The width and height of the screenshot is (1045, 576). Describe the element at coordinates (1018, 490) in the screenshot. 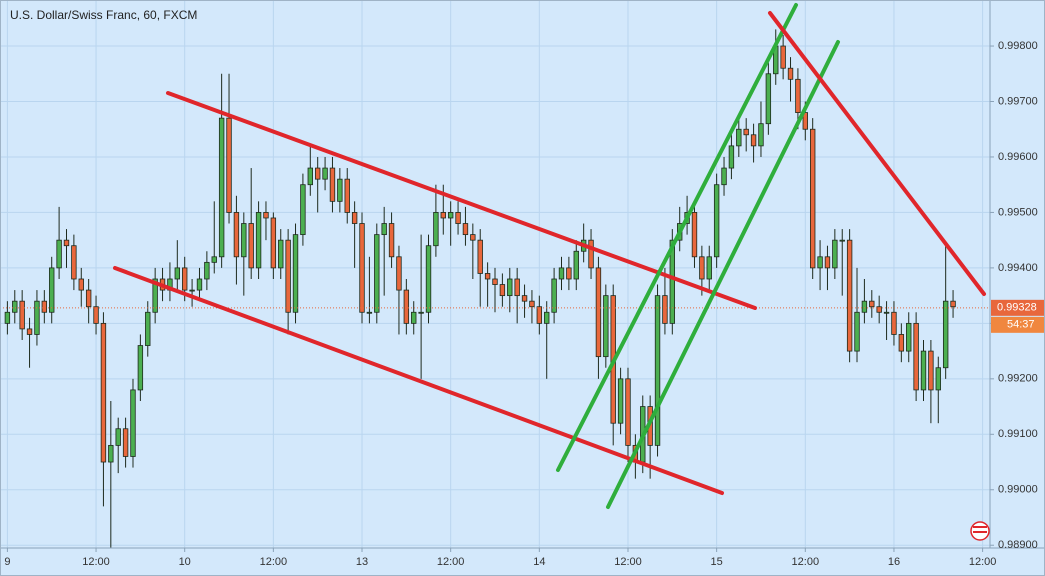

I see `y-tick-label: 0.99000` at that location.